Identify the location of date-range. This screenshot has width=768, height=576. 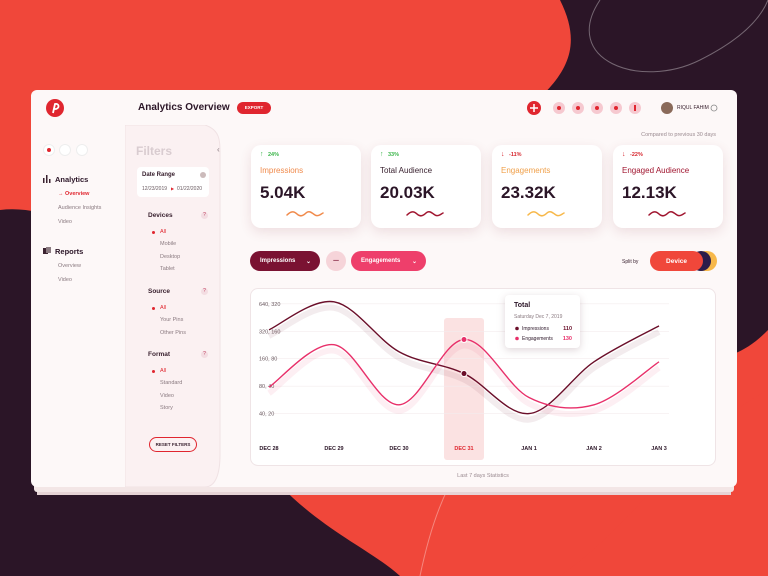
(173, 182).